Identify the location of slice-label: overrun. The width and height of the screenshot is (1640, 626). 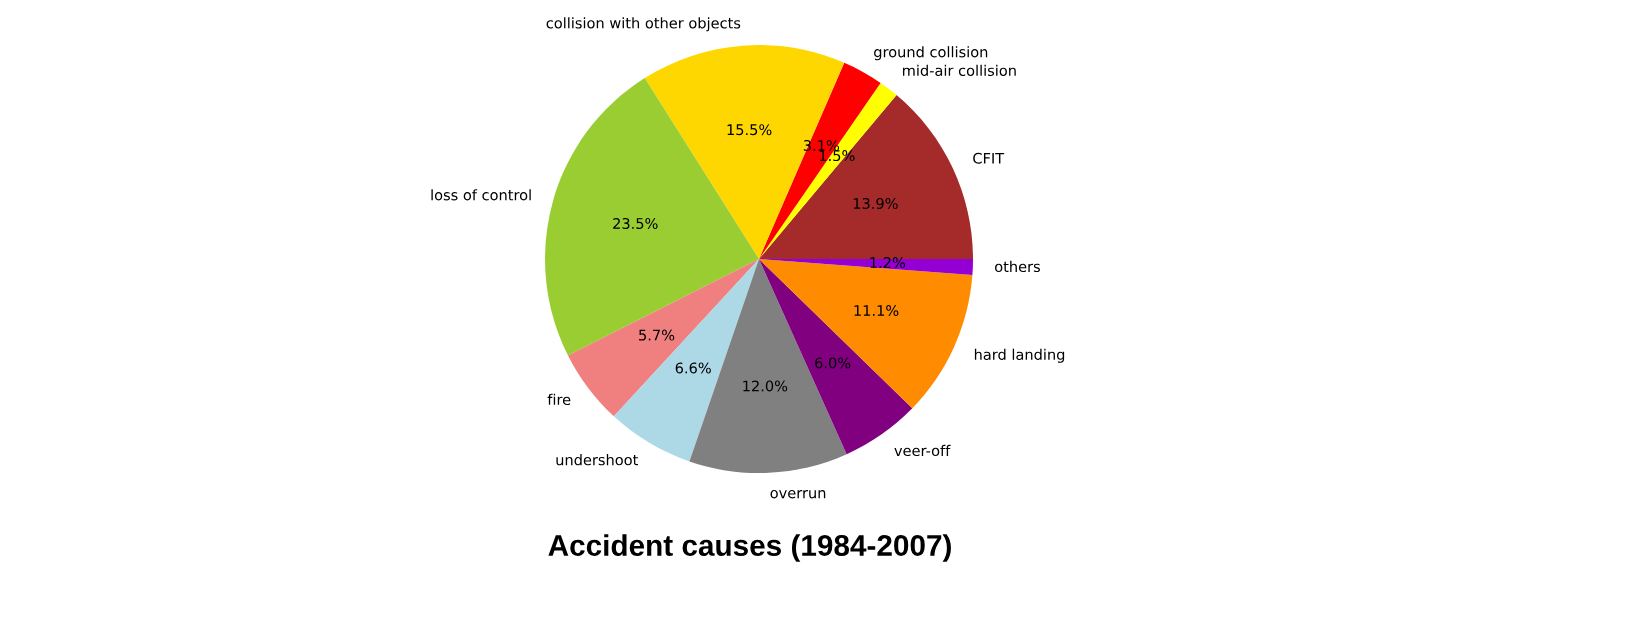
(798, 494).